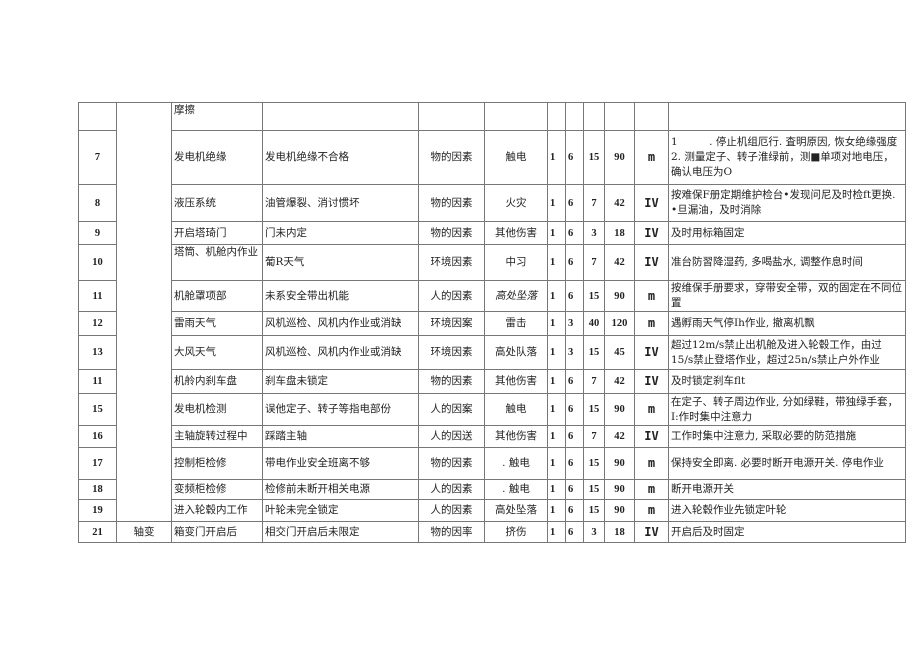  Describe the element at coordinates (516, 262) in the screenshot. I see `consequence: 中习` at that location.